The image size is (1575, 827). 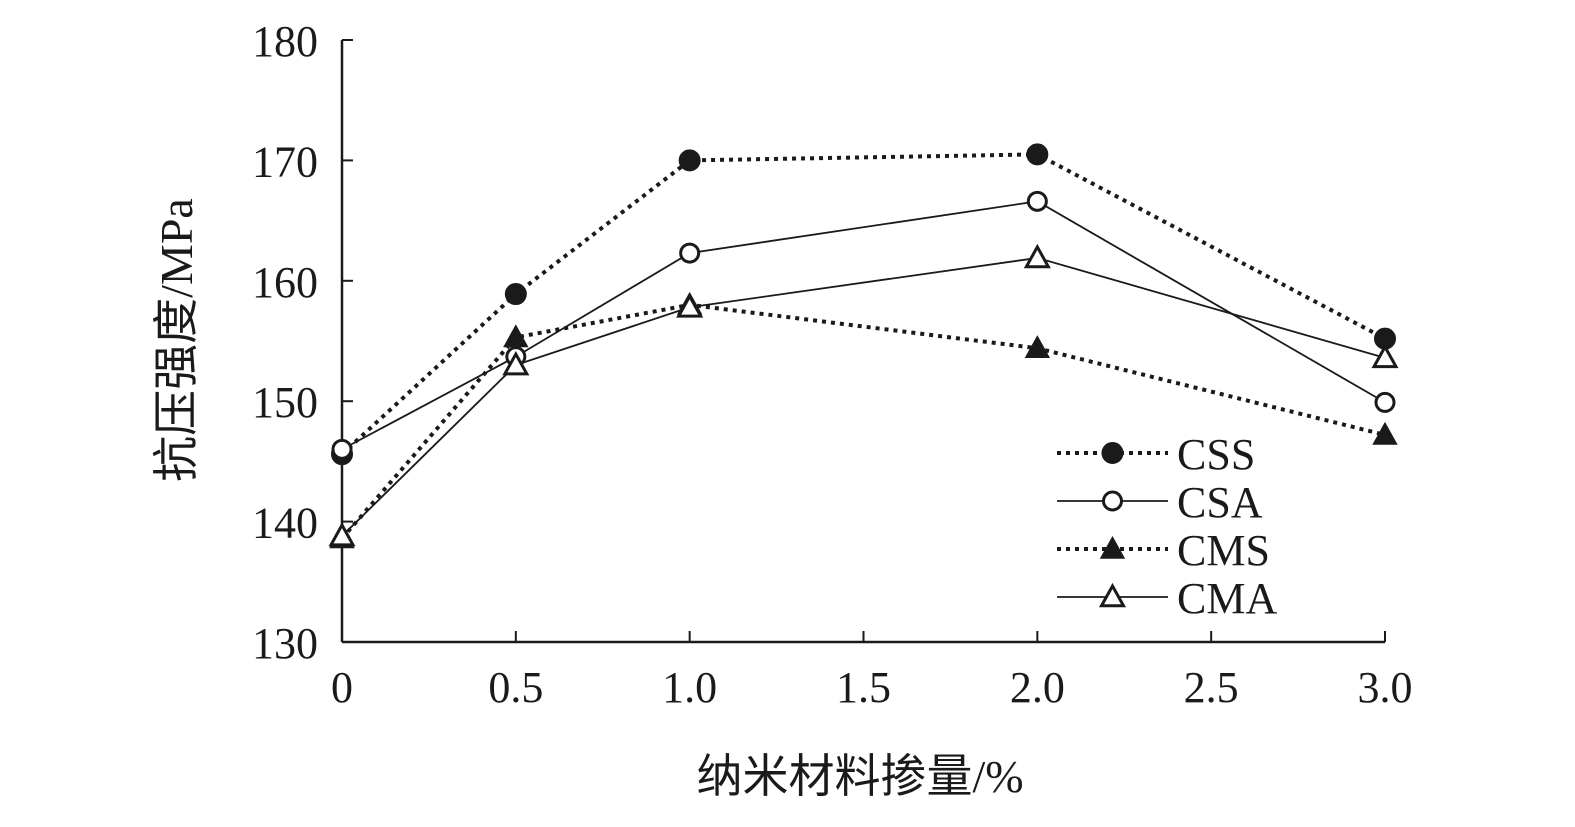 What do you see at coordinates (1216, 454) in the screenshot?
I see `legend-label: CSS` at bounding box center [1216, 454].